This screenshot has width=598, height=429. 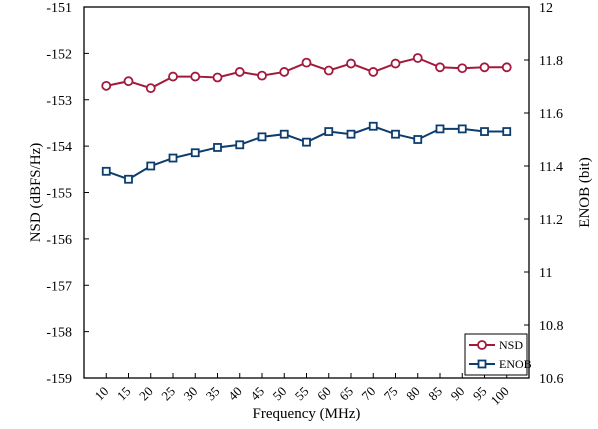 What do you see at coordinates (551, 326) in the screenshot?
I see `right-y-tick-label: 10.8` at bounding box center [551, 326].